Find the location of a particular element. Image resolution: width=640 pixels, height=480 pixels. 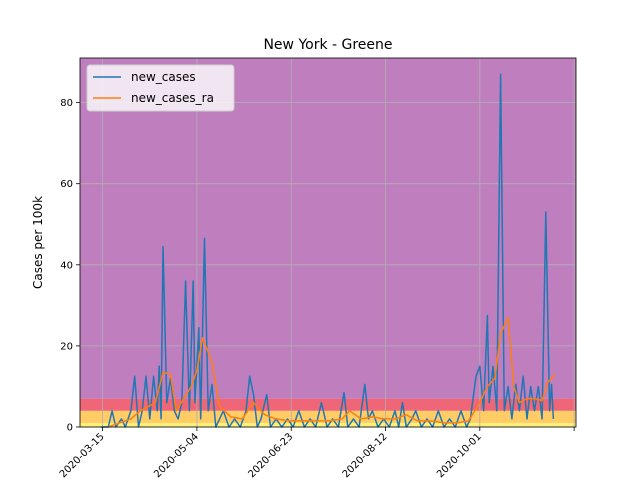

legend-box is located at coordinates (160, 88).